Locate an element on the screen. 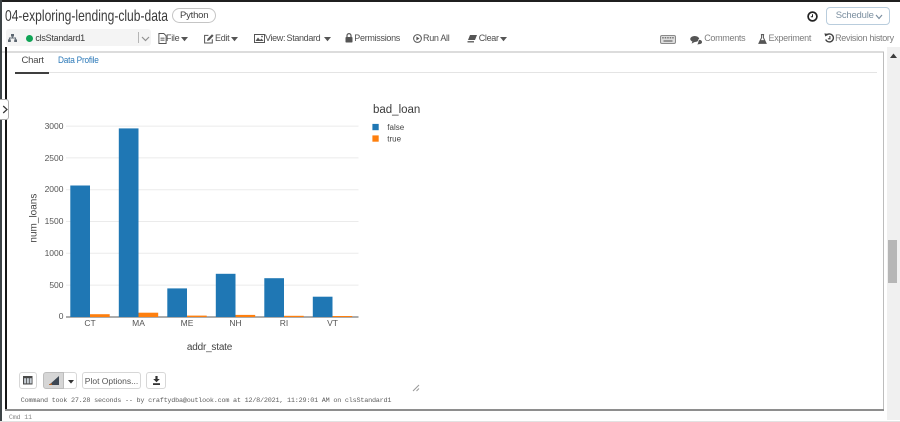 The image size is (900, 422). svg-text: num_loans is located at coordinates (33, 218).